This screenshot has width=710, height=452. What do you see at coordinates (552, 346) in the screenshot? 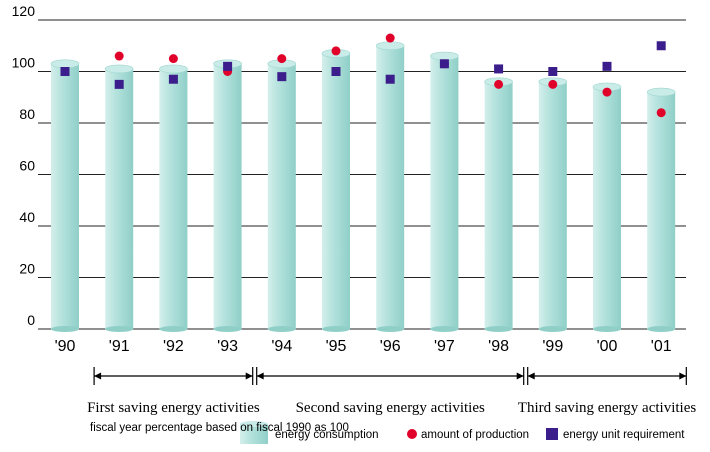
I see `x-tick-label: '99` at bounding box center [552, 346].